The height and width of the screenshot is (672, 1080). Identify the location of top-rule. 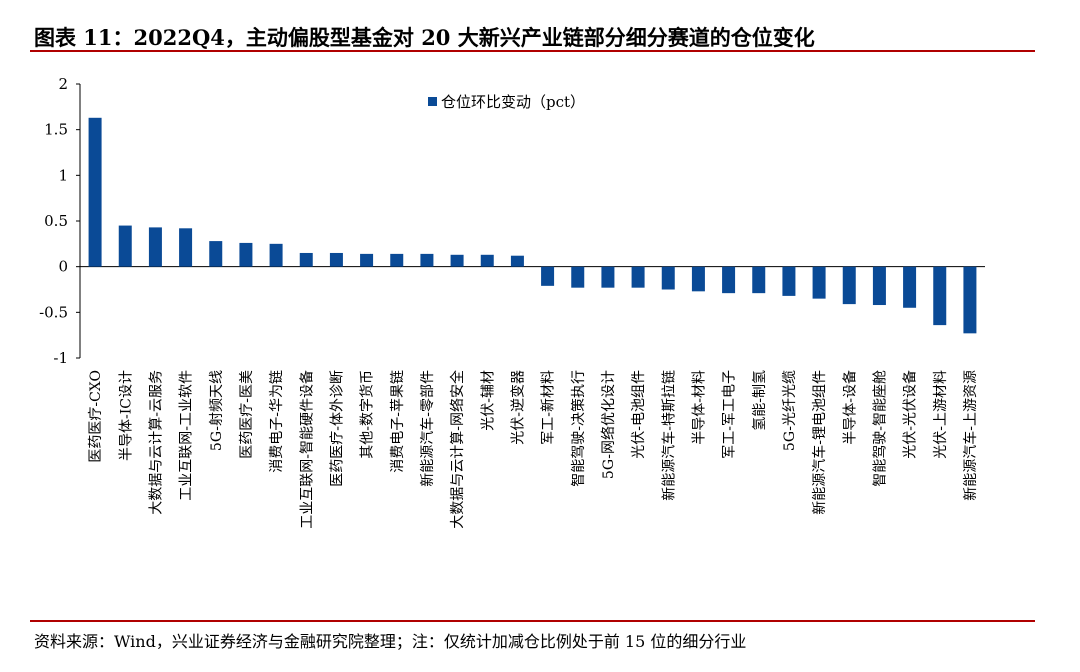
(532, 51).